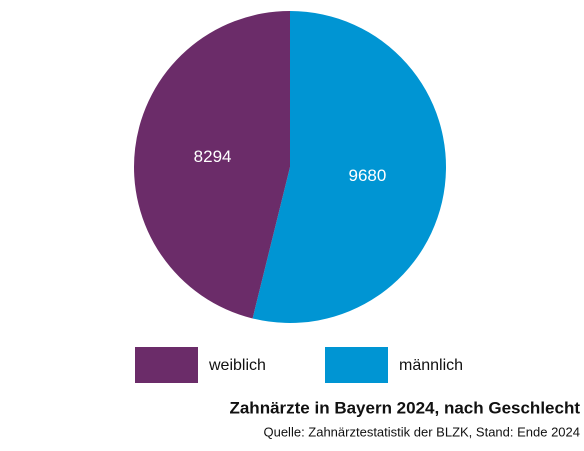 This screenshot has width=584, height=451. What do you see at coordinates (368, 175) in the screenshot?
I see `data-label: 9680` at bounding box center [368, 175].